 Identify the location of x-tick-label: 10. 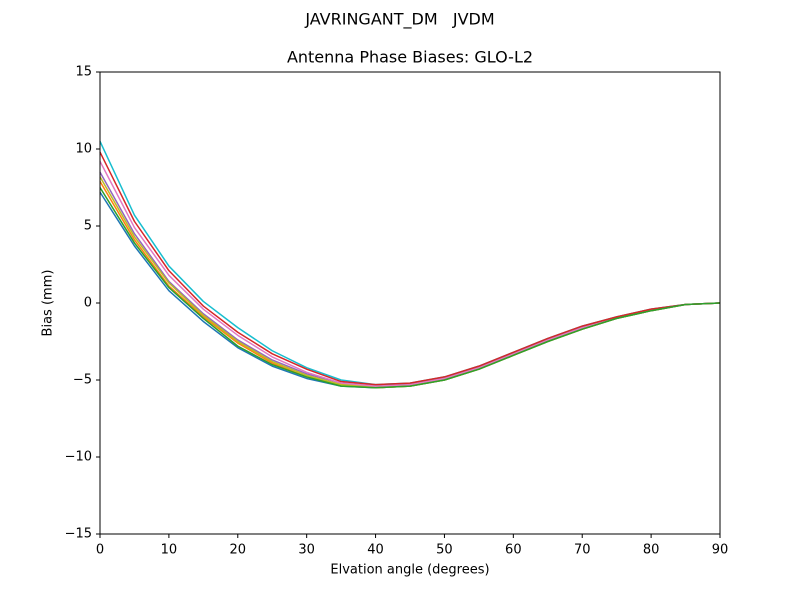
(169, 550).